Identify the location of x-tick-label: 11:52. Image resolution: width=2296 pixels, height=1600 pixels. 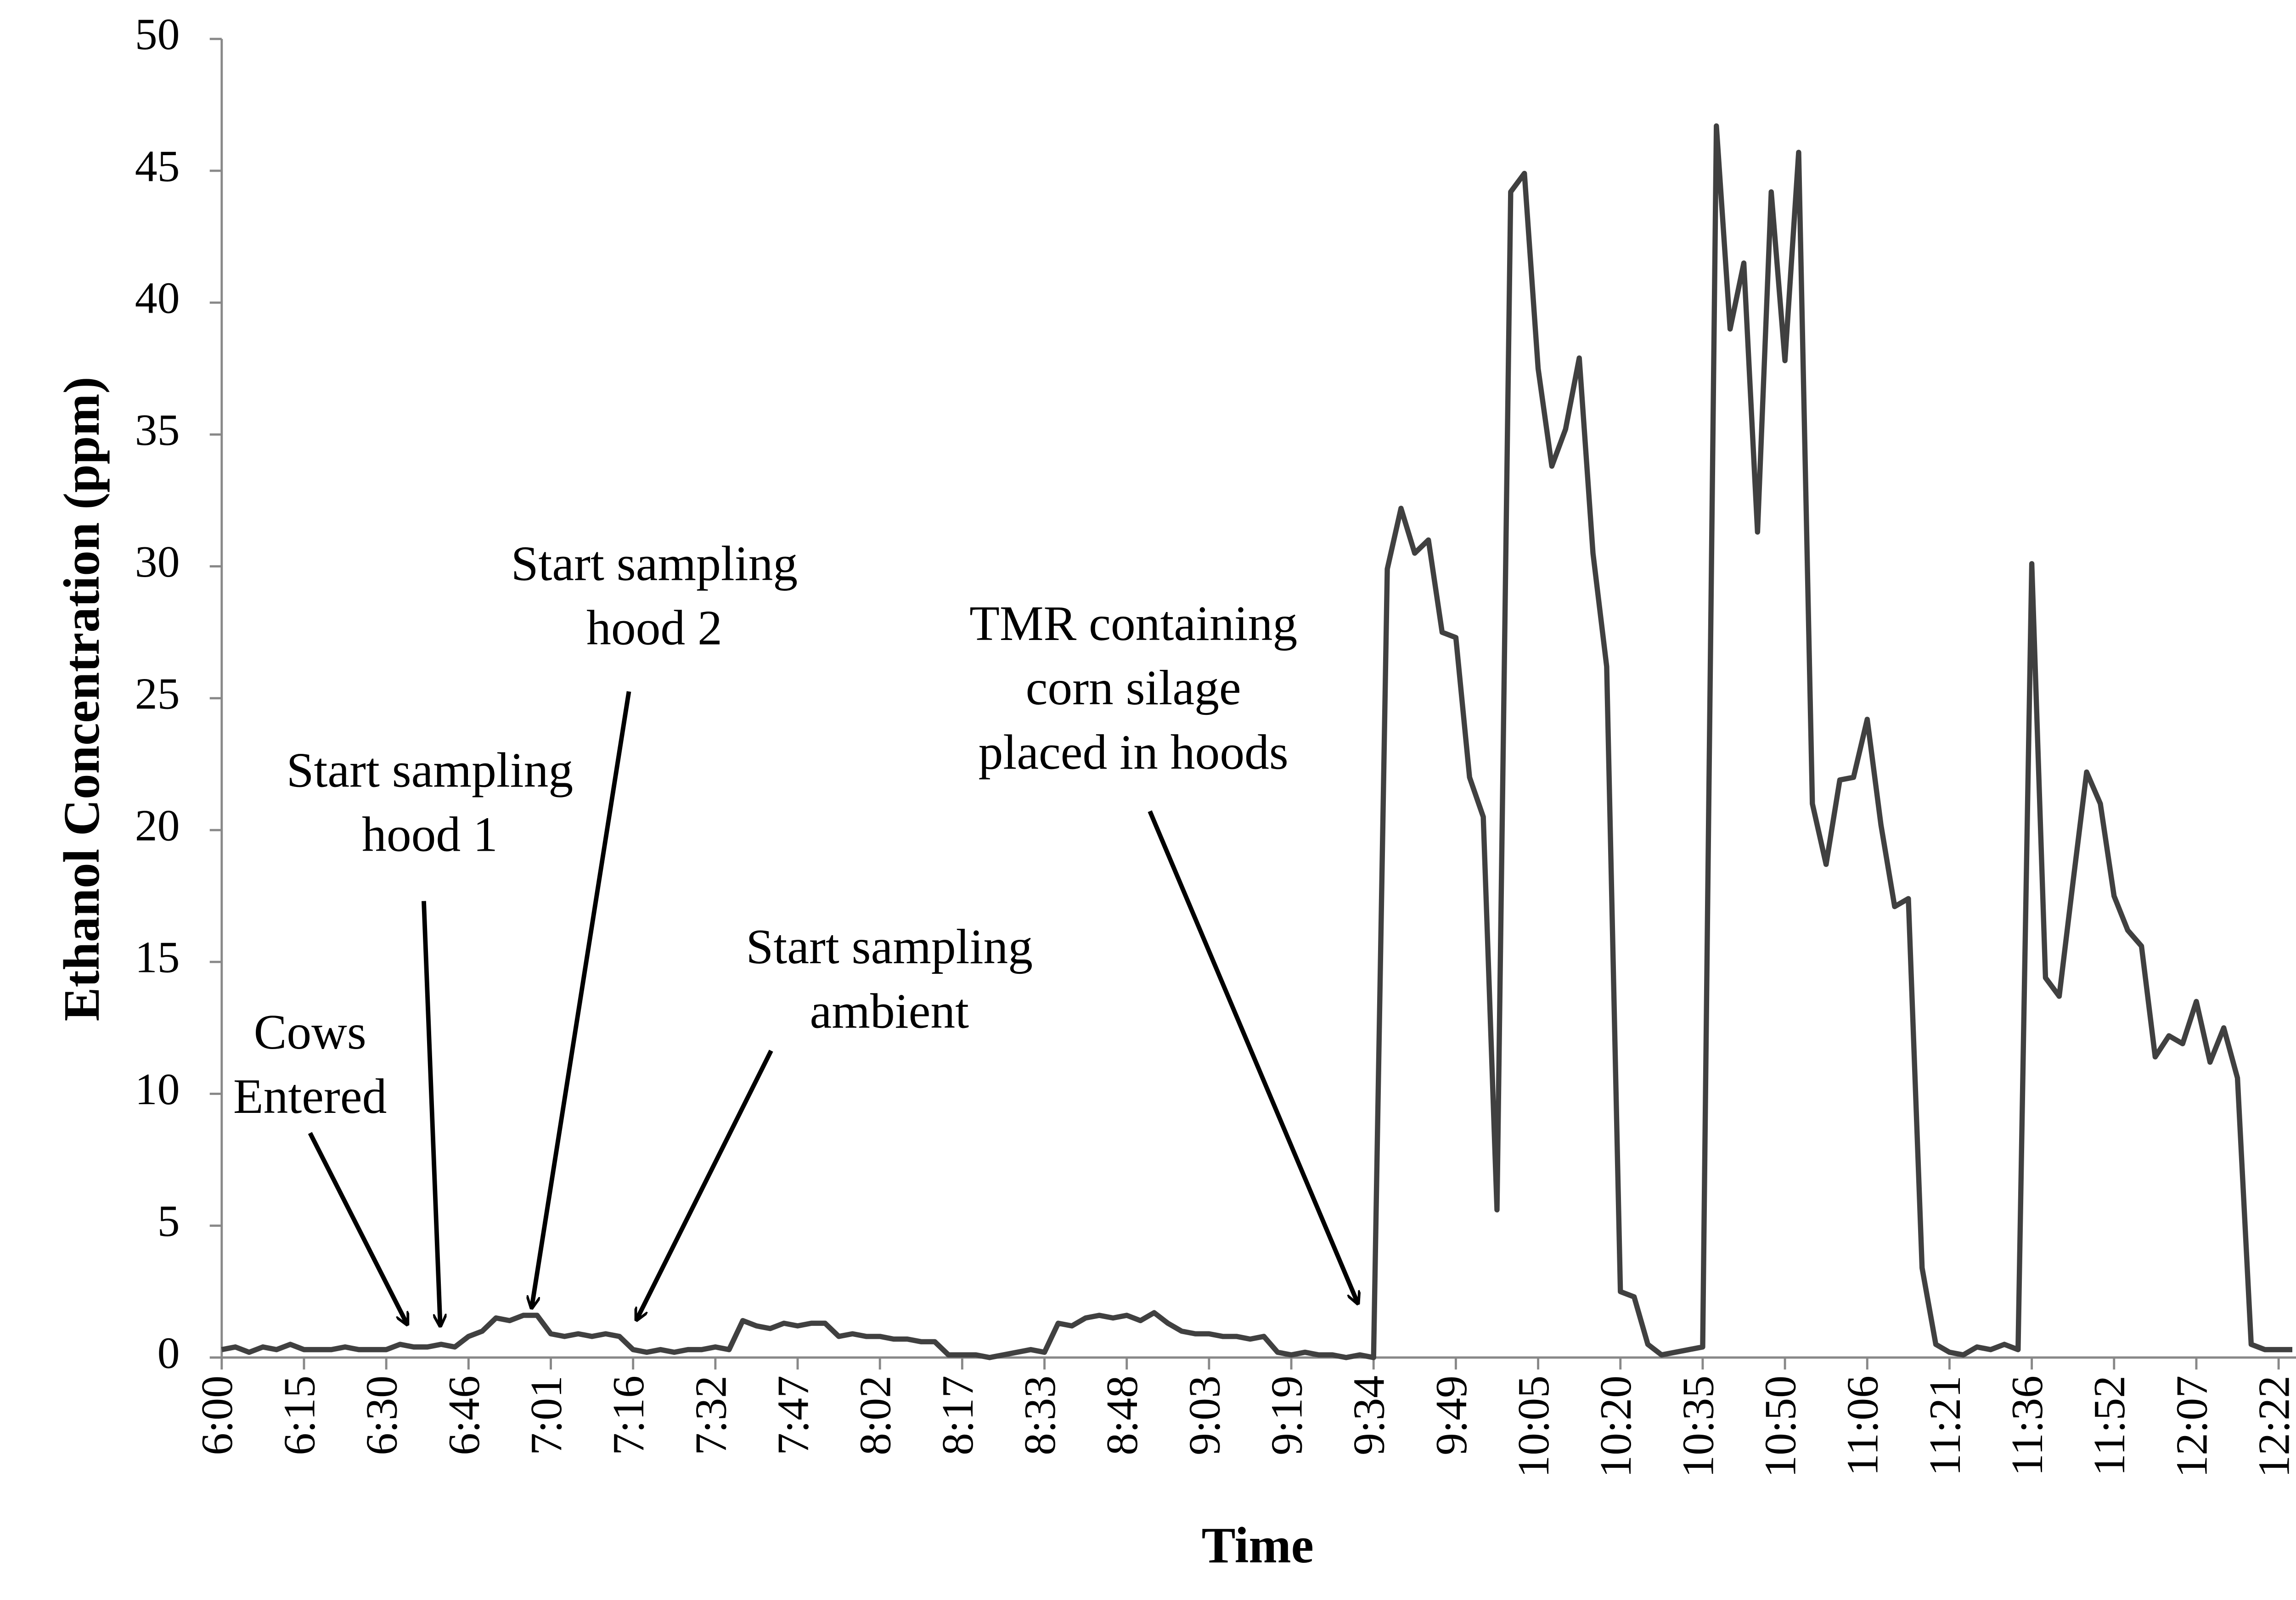
(2109, 1425).